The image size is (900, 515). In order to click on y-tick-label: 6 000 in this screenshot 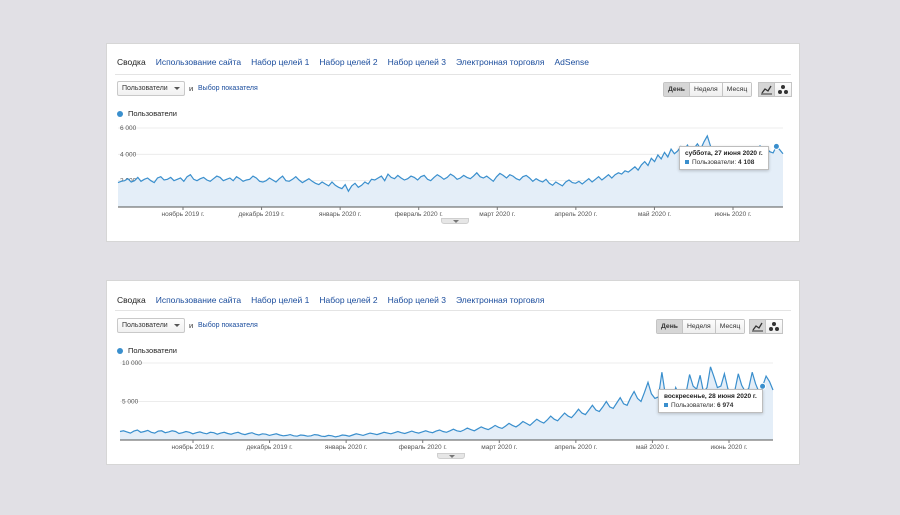, I will do `click(128, 128)`.